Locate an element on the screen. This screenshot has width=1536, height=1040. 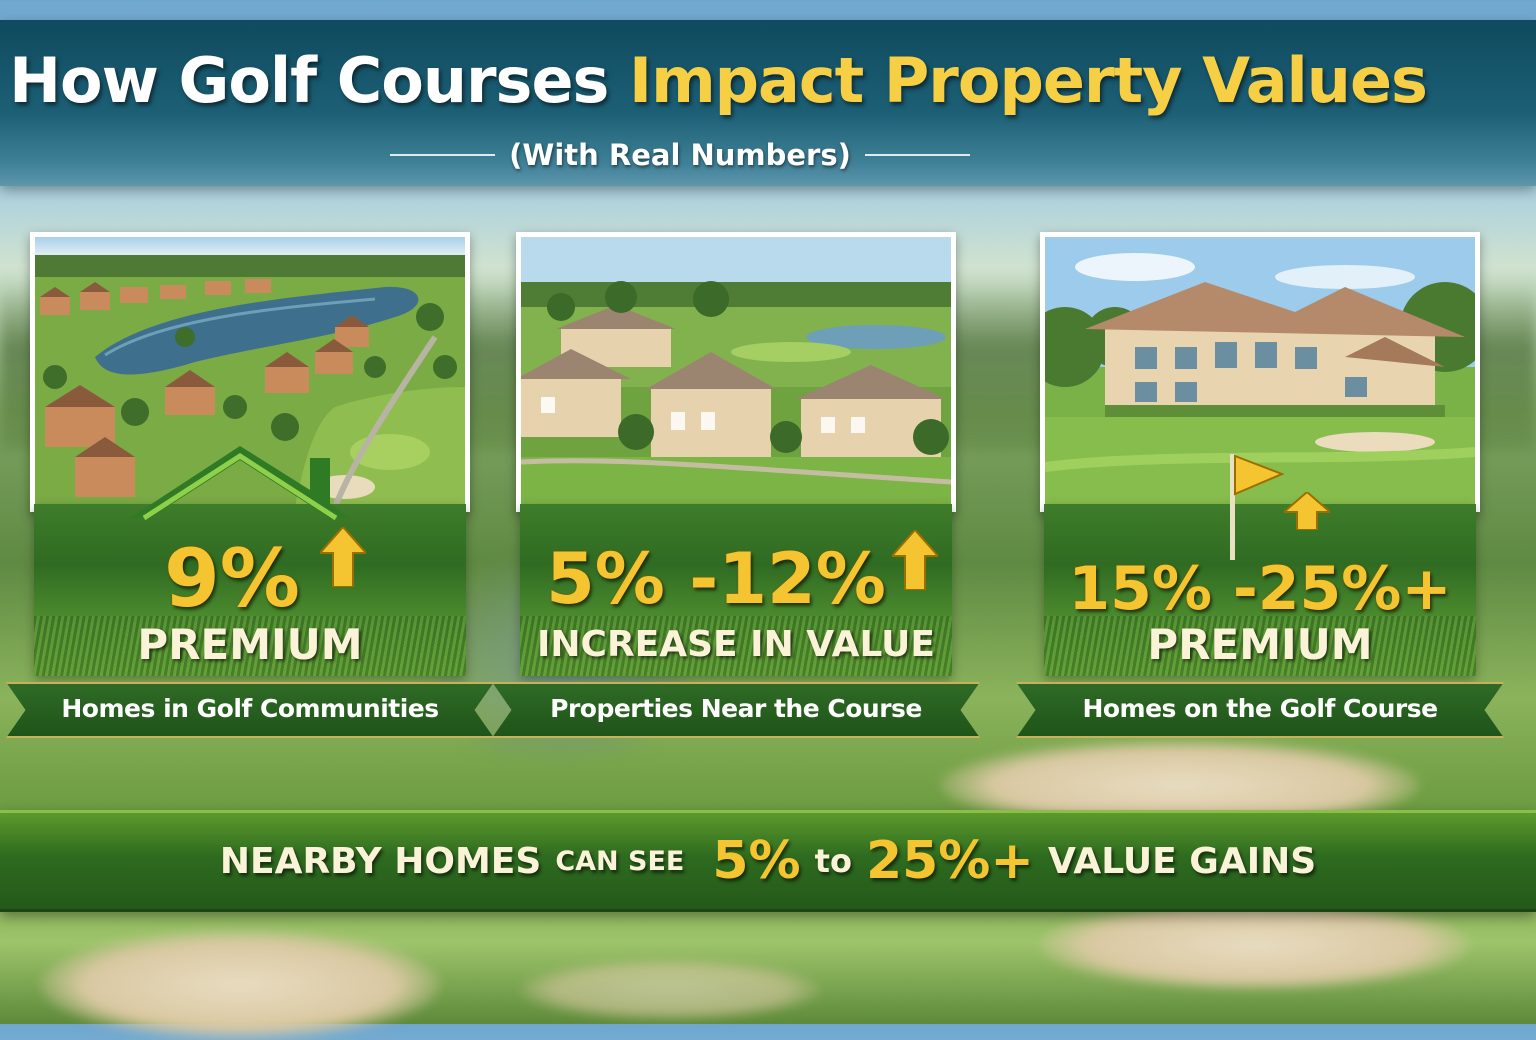
subtitle-row: (With Real Numbers) is located at coordinates (680, 155).